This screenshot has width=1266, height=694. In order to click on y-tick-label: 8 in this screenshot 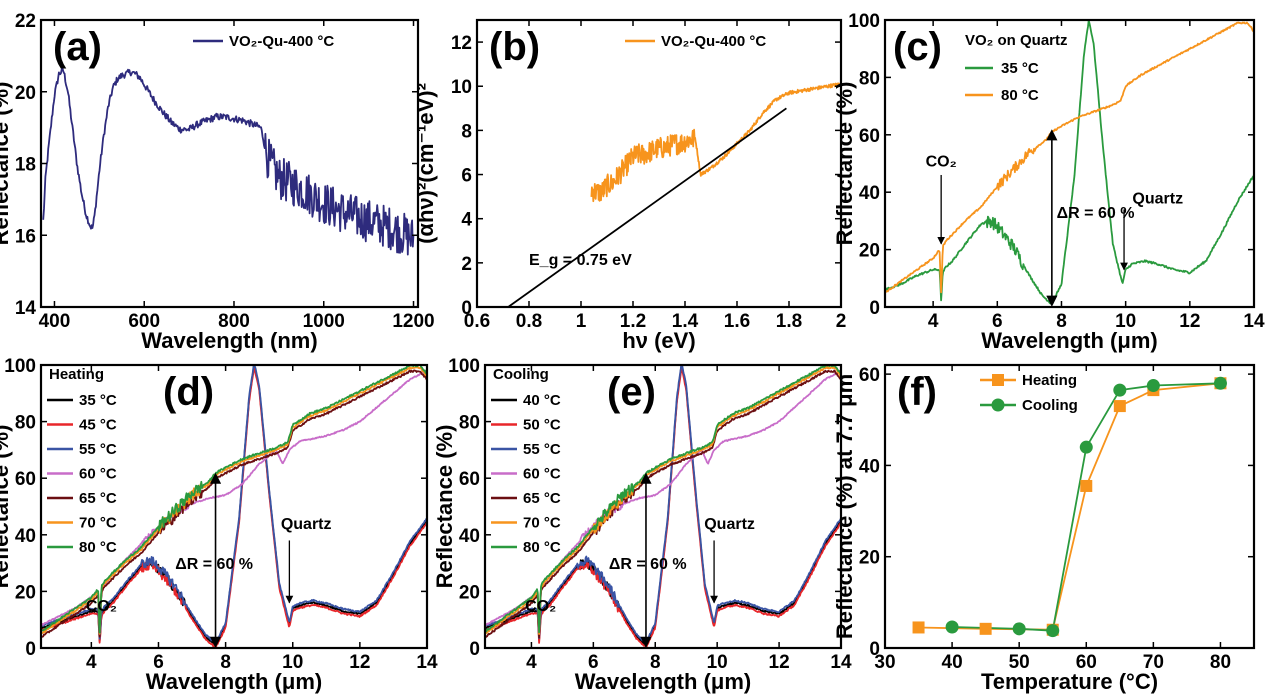, I will do `click(466, 131)`.